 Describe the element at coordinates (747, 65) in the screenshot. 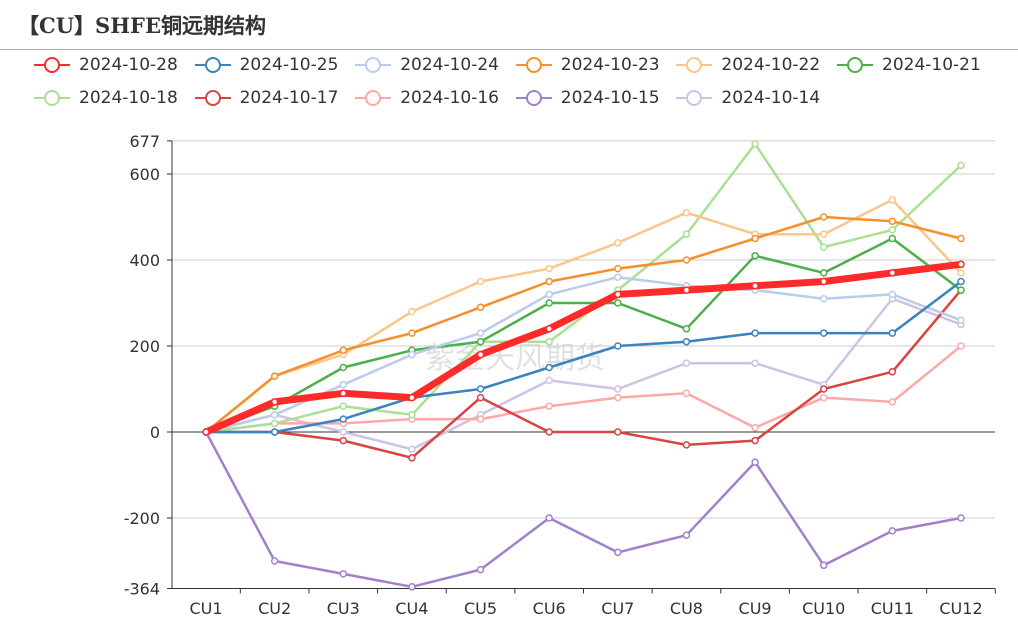

I see `legend-item: 2024-10-22` at that location.